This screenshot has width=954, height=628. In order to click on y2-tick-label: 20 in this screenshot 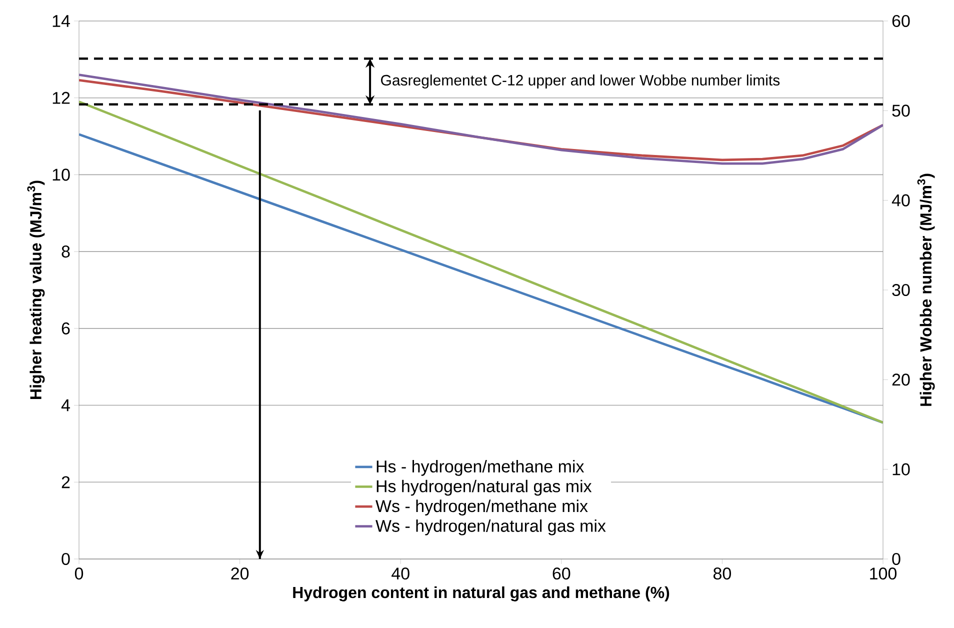, I will do `click(901, 380)`.